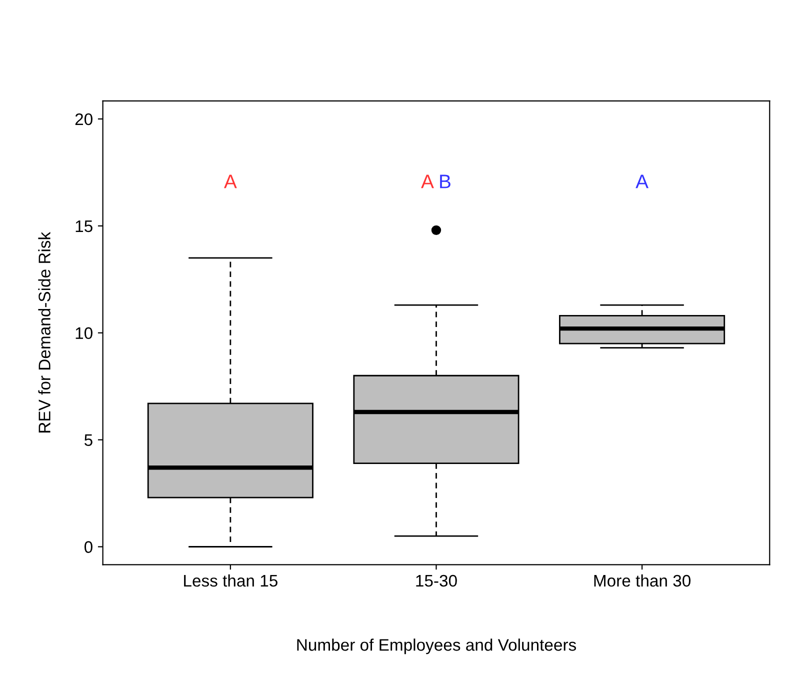 Image resolution: width=791 pixels, height=687 pixels. Describe the element at coordinates (231, 580) in the screenshot. I see `x-tick-label: Less than 15` at that location.